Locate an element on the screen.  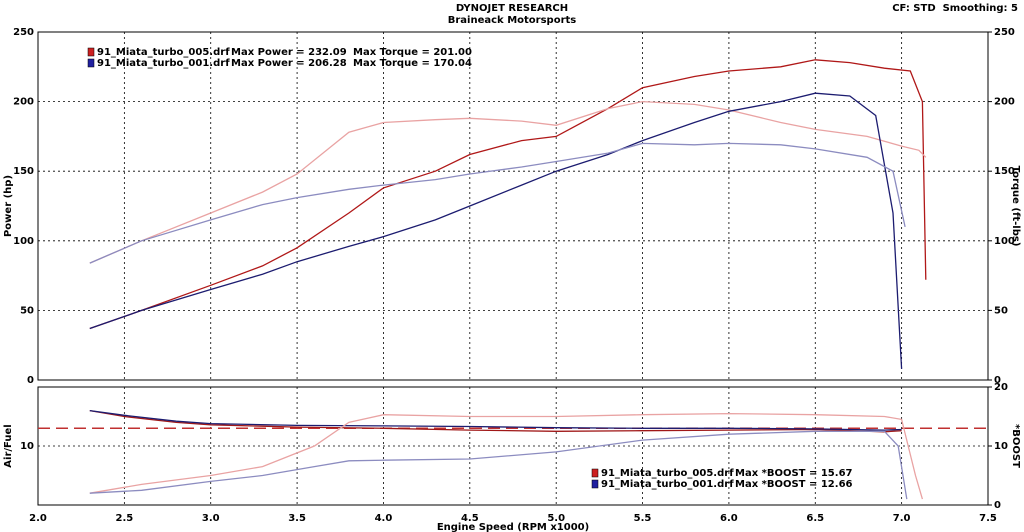
y2-tick-label: 100 is located at coordinates (1004, 241).